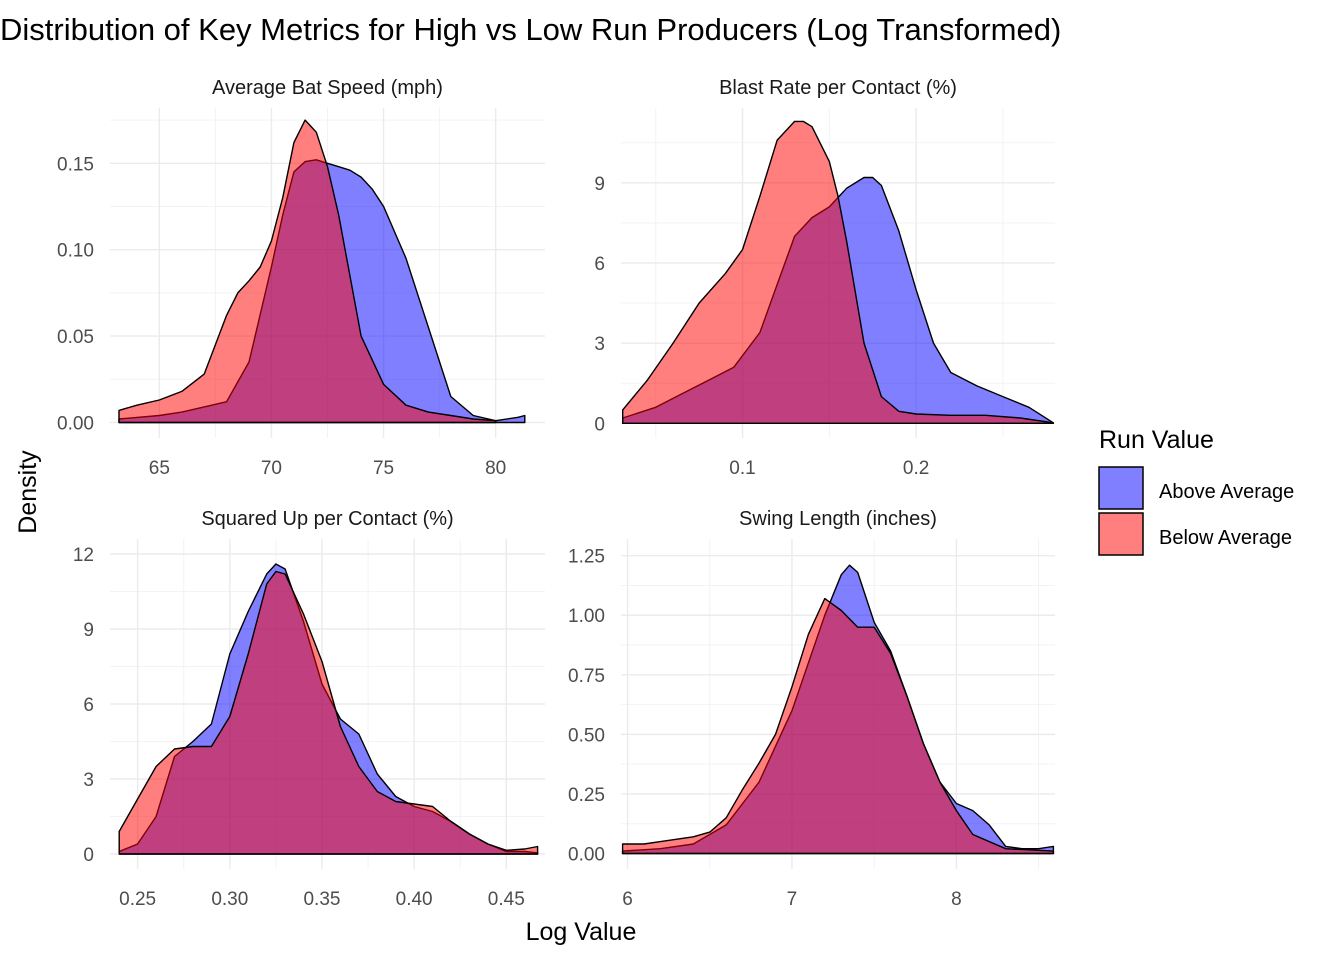 The width and height of the screenshot is (1344, 960). I want to click on legend-label-below-average: Below Average, so click(1225, 538).